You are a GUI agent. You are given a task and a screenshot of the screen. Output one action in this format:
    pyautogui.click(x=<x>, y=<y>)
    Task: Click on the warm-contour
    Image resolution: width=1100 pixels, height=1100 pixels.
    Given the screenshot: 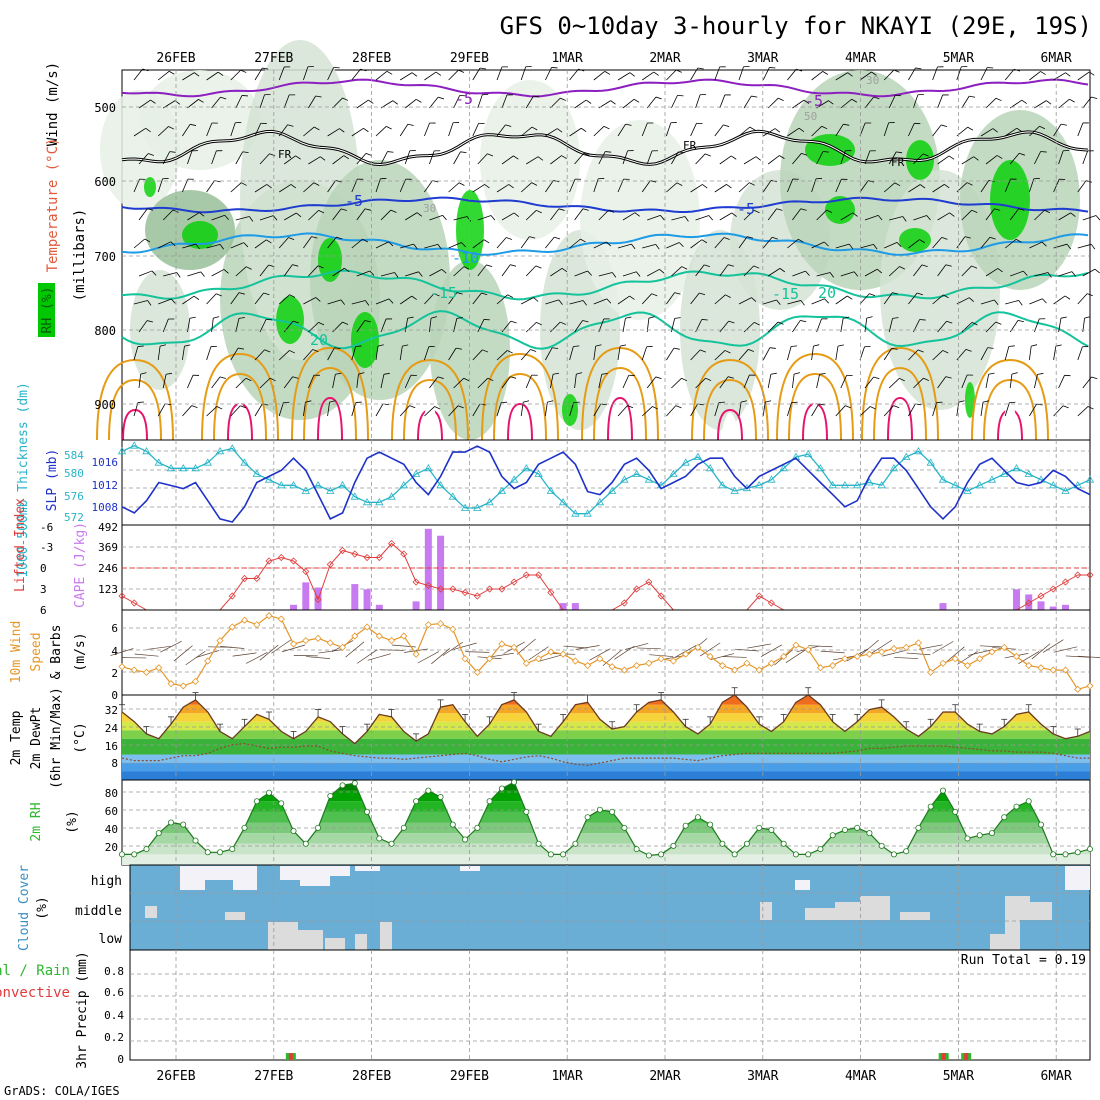 What is the action you would take?
    pyautogui.click(x=730, y=399)
    